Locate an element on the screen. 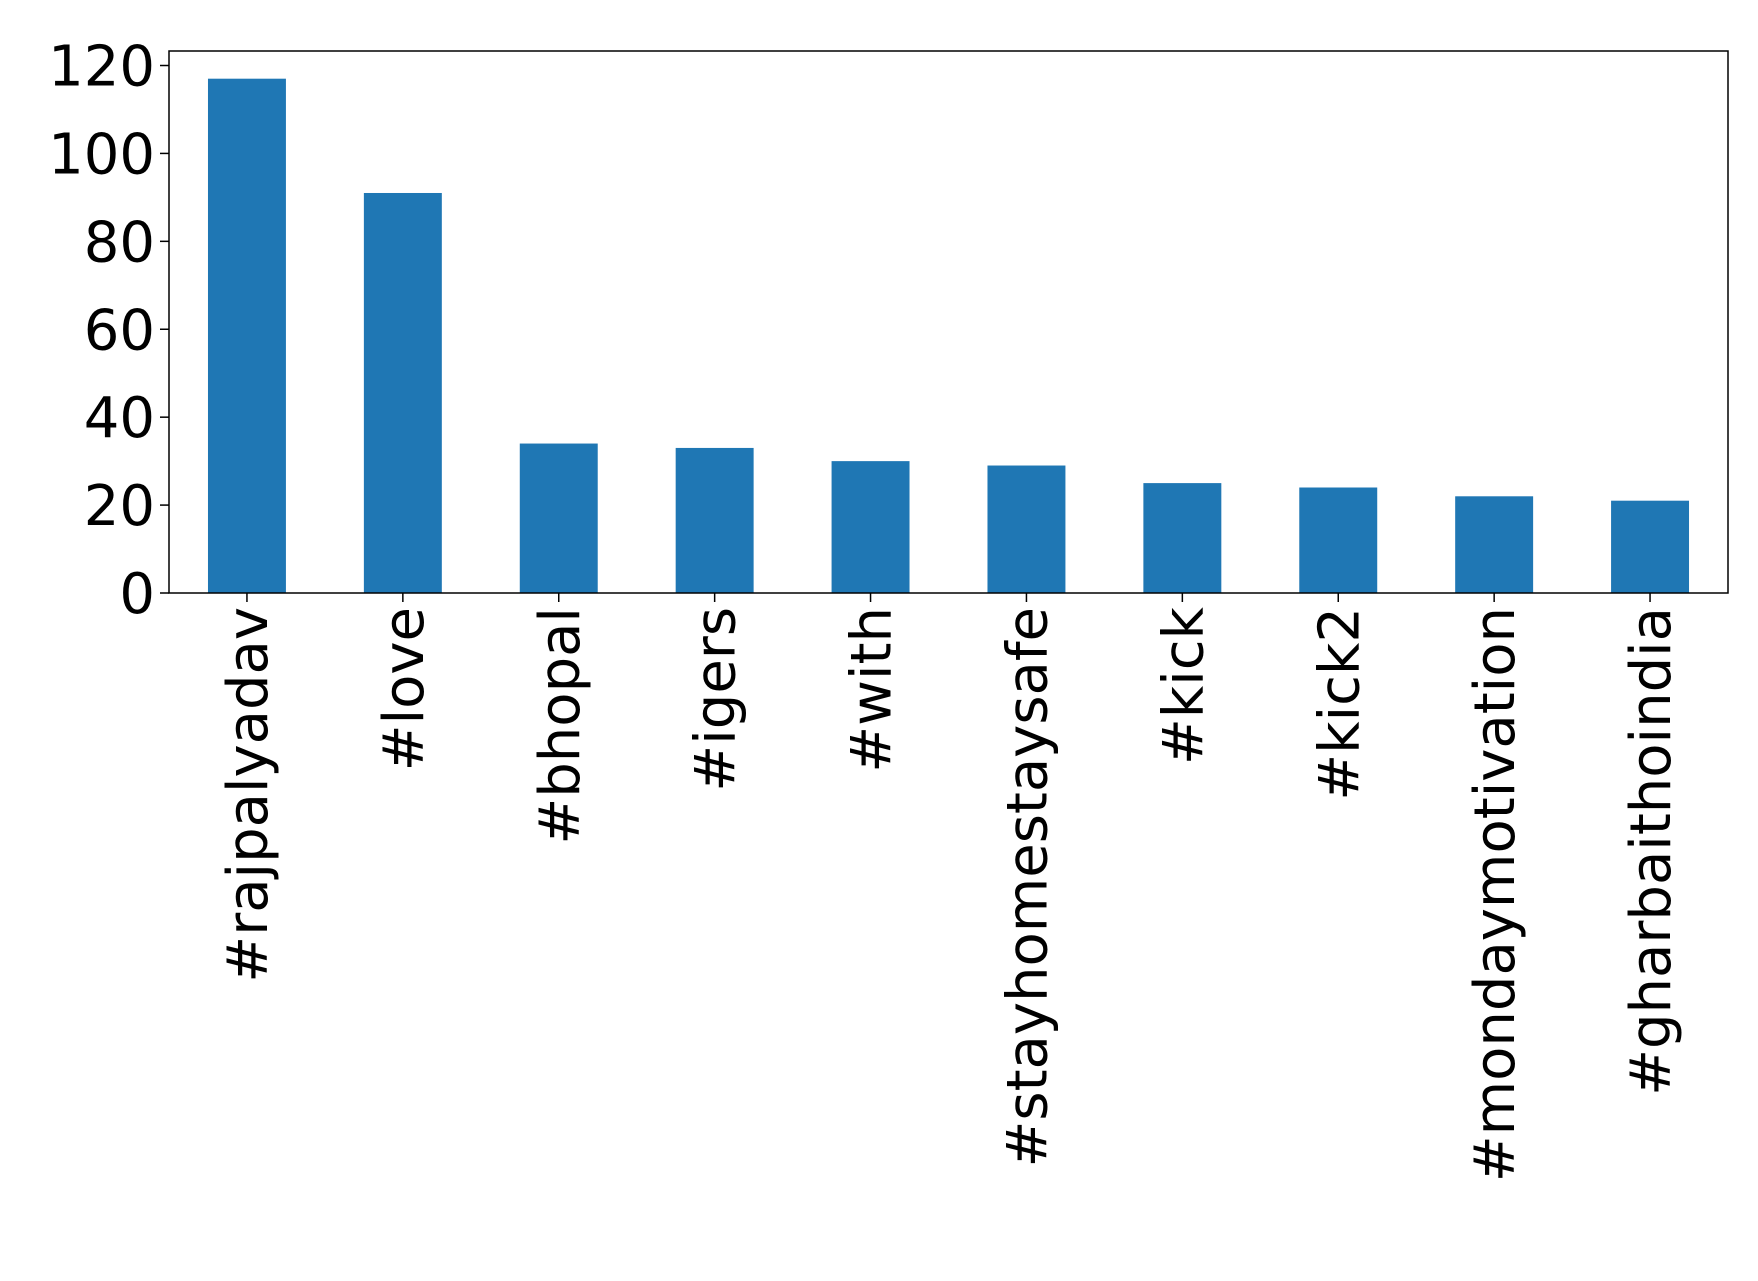 Image resolution: width=1758 pixels, height=1281 pixels. y-tick-label: 60 is located at coordinates (119, 330).